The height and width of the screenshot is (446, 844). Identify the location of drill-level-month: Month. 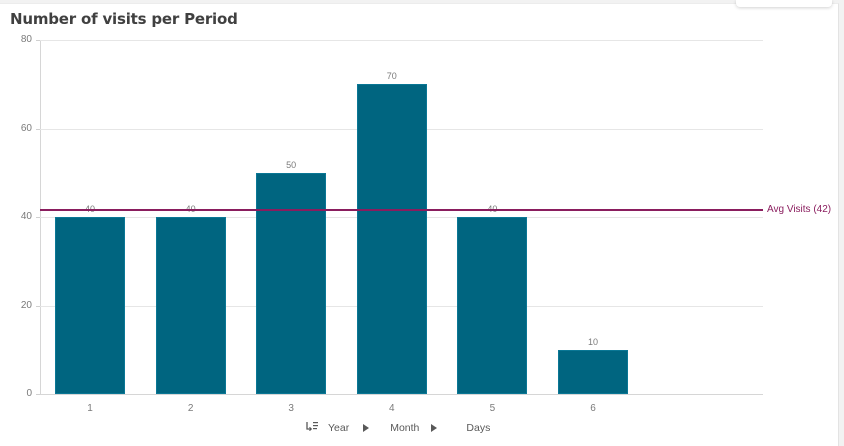
(405, 427).